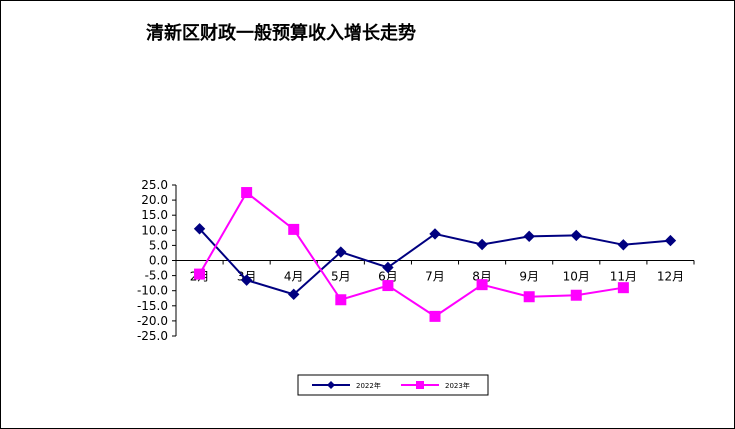 The width and height of the screenshot is (735, 429). What do you see at coordinates (341, 277) in the screenshot?
I see `x-tick-label: 5月` at bounding box center [341, 277].